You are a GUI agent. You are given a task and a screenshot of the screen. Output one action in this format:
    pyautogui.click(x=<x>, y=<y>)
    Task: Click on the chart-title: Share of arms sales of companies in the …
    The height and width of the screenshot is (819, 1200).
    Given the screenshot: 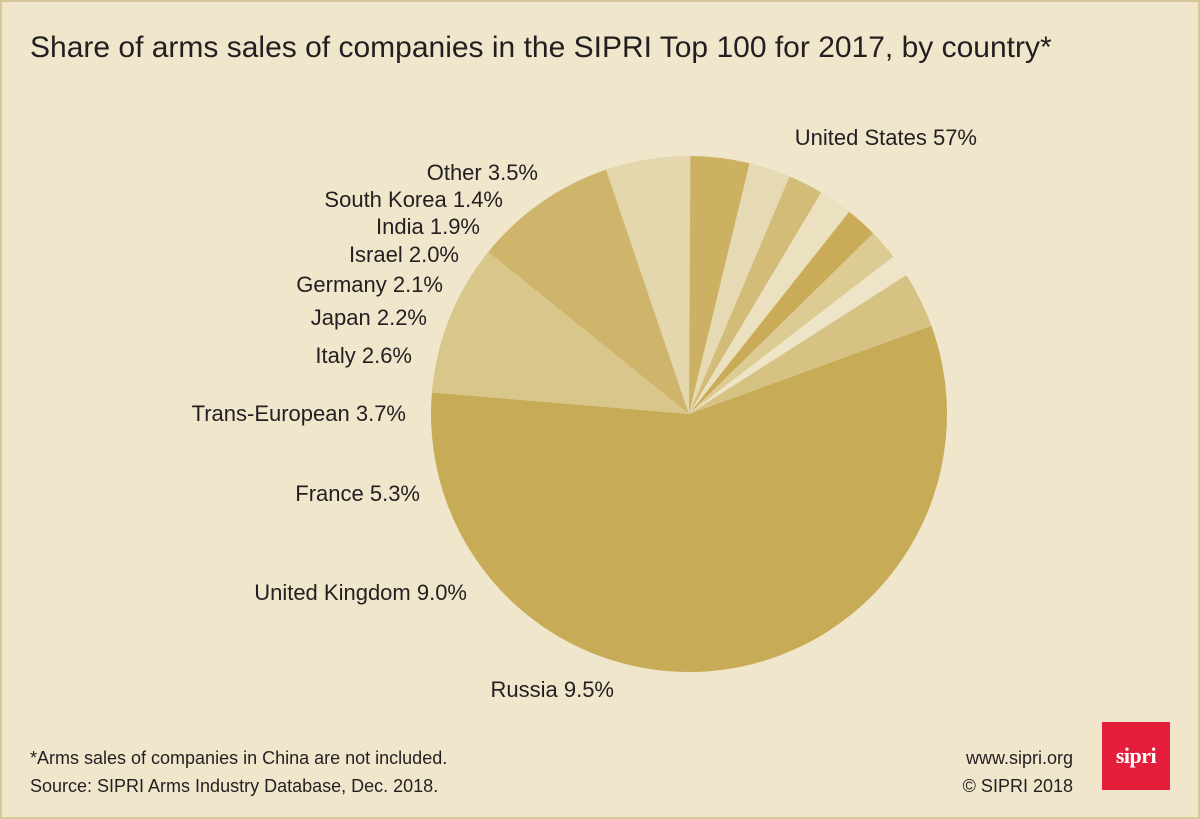 What is the action you would take?
    pyautogui.click(x=541, y=47)
    